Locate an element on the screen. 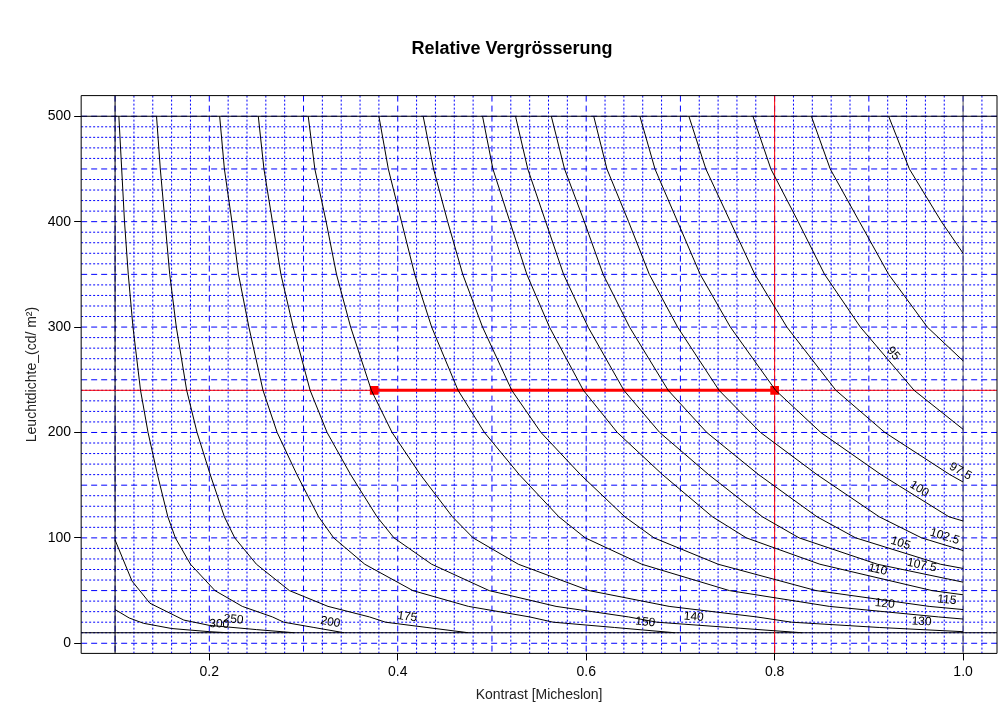 The width and height of the screenshot is (1004, 720). text: 115 is located at coordinates (947, 599).